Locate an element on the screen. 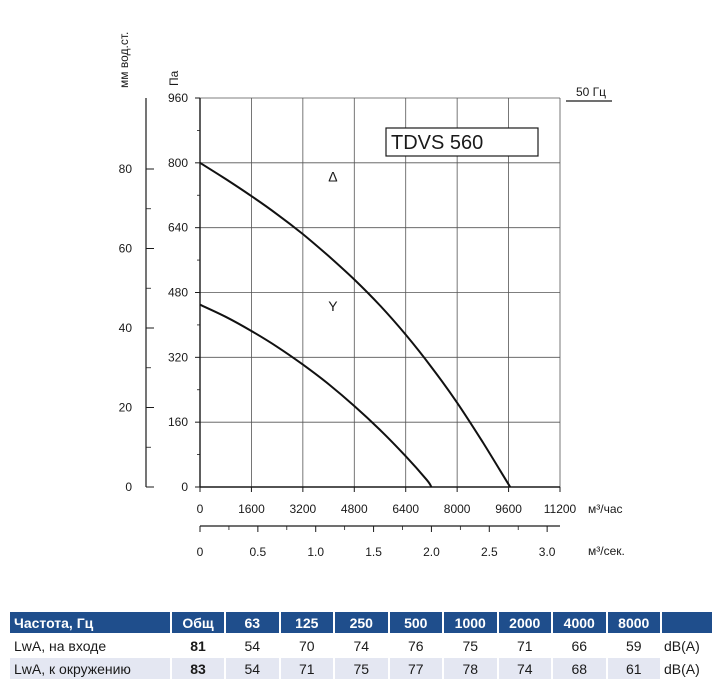 The image size is (716, 699). table-cell: 59 is located at coordinates (633, 645).